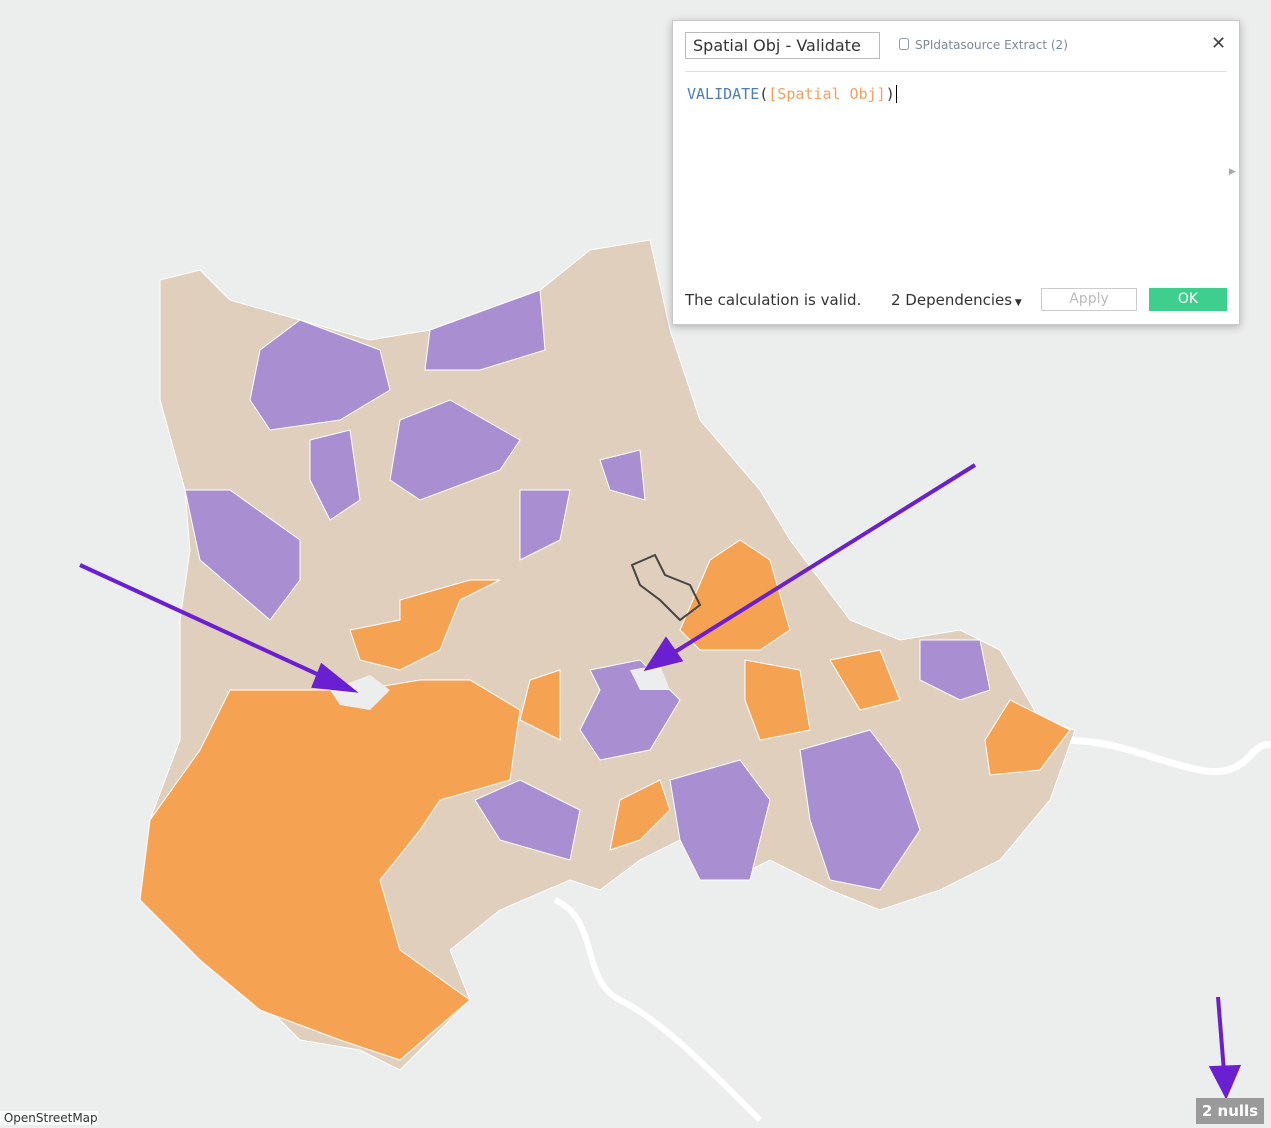 The image size is (1271, 1128). I want to click on formula-editor: VALIDATE([Spatial Obj])​, so click(792, 94).